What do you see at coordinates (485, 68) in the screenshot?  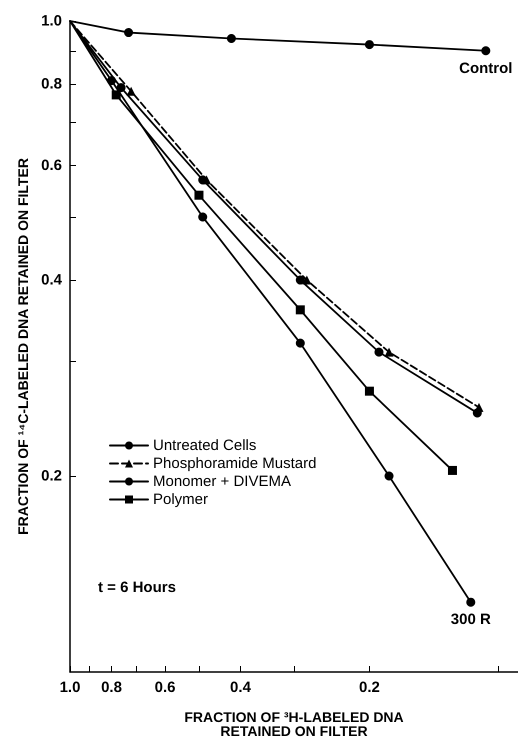 I see `annotation: Control` at bounding box center [485, 68].